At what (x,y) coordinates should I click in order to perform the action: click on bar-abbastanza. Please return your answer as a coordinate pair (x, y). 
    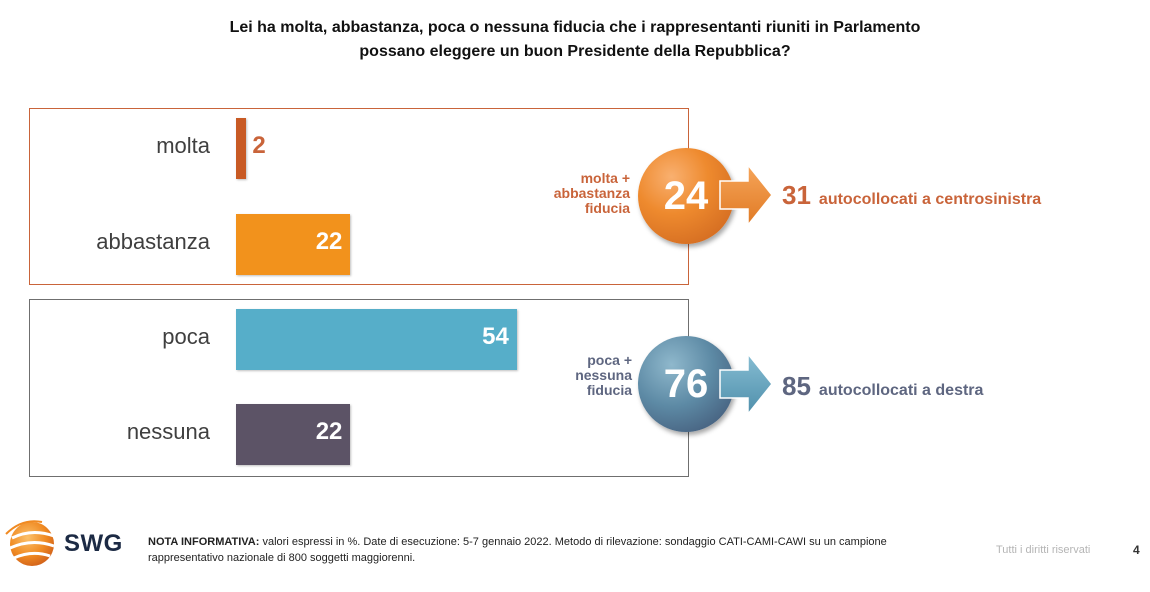
    Looking at the image, I should click on (293, 244).